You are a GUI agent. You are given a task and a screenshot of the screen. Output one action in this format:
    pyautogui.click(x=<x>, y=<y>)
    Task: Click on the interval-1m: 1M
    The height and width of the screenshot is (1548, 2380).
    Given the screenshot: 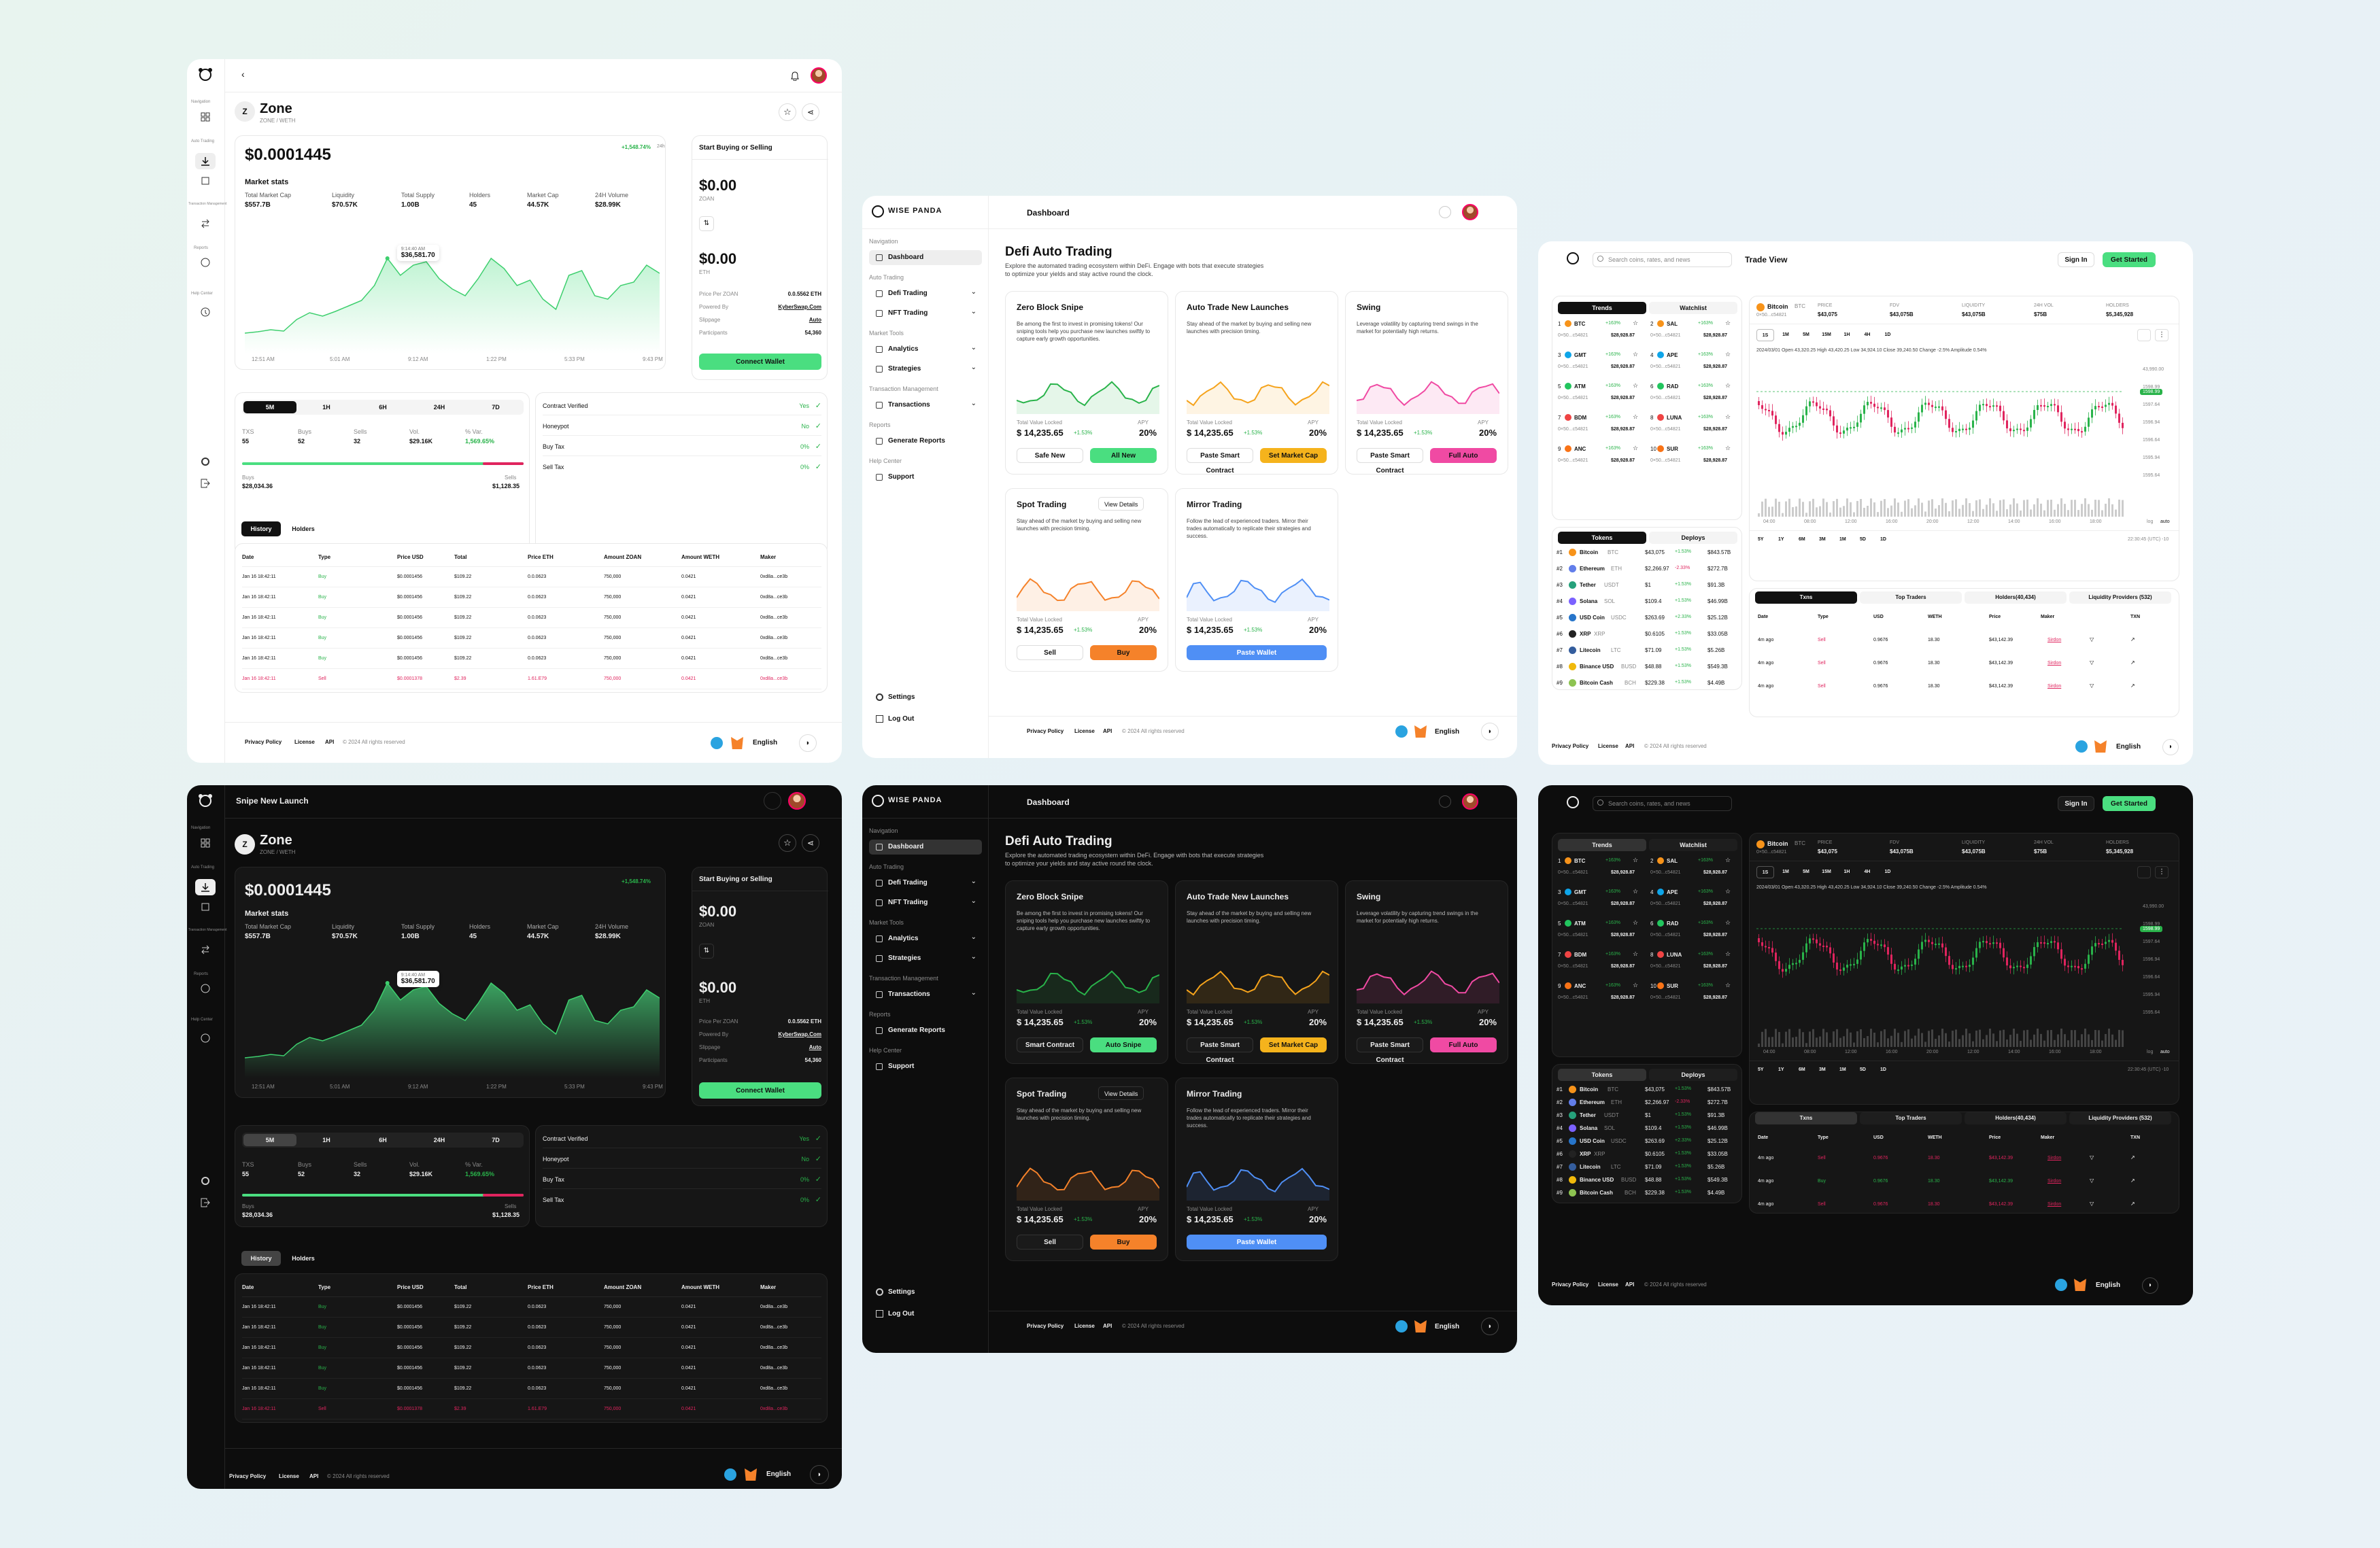 What is the action you would take?
    pyautogui.click(x=1786, y=334)
    